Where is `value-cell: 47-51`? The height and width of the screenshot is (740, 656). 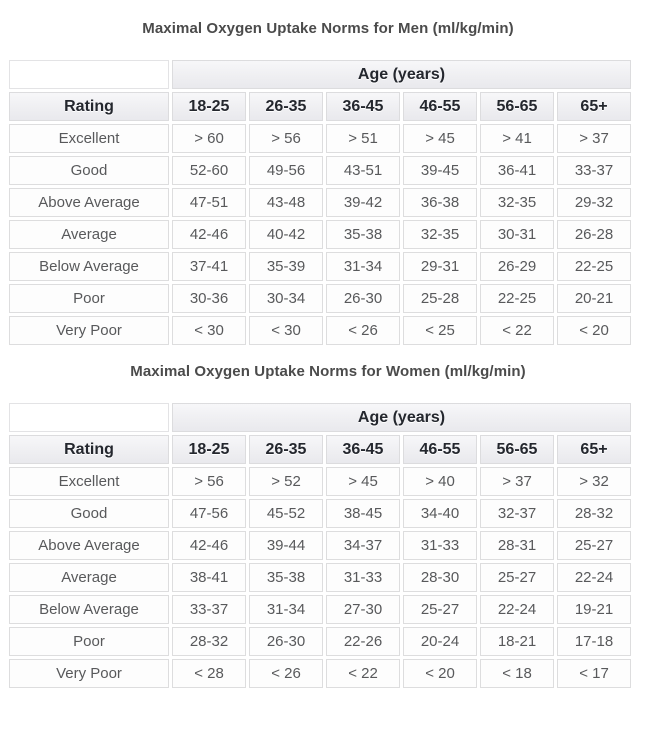
value-cell: 47-51 is located at coordinates (209, 202).